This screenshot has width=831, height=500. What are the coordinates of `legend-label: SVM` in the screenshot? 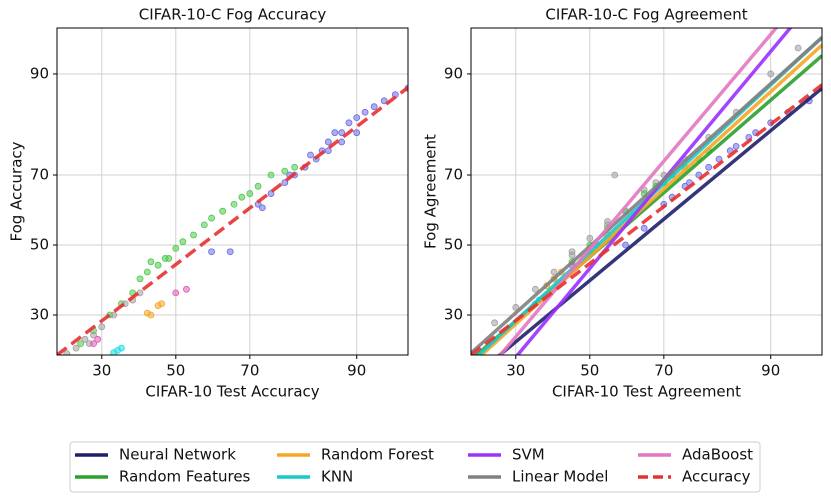 It's located at (528, 455).